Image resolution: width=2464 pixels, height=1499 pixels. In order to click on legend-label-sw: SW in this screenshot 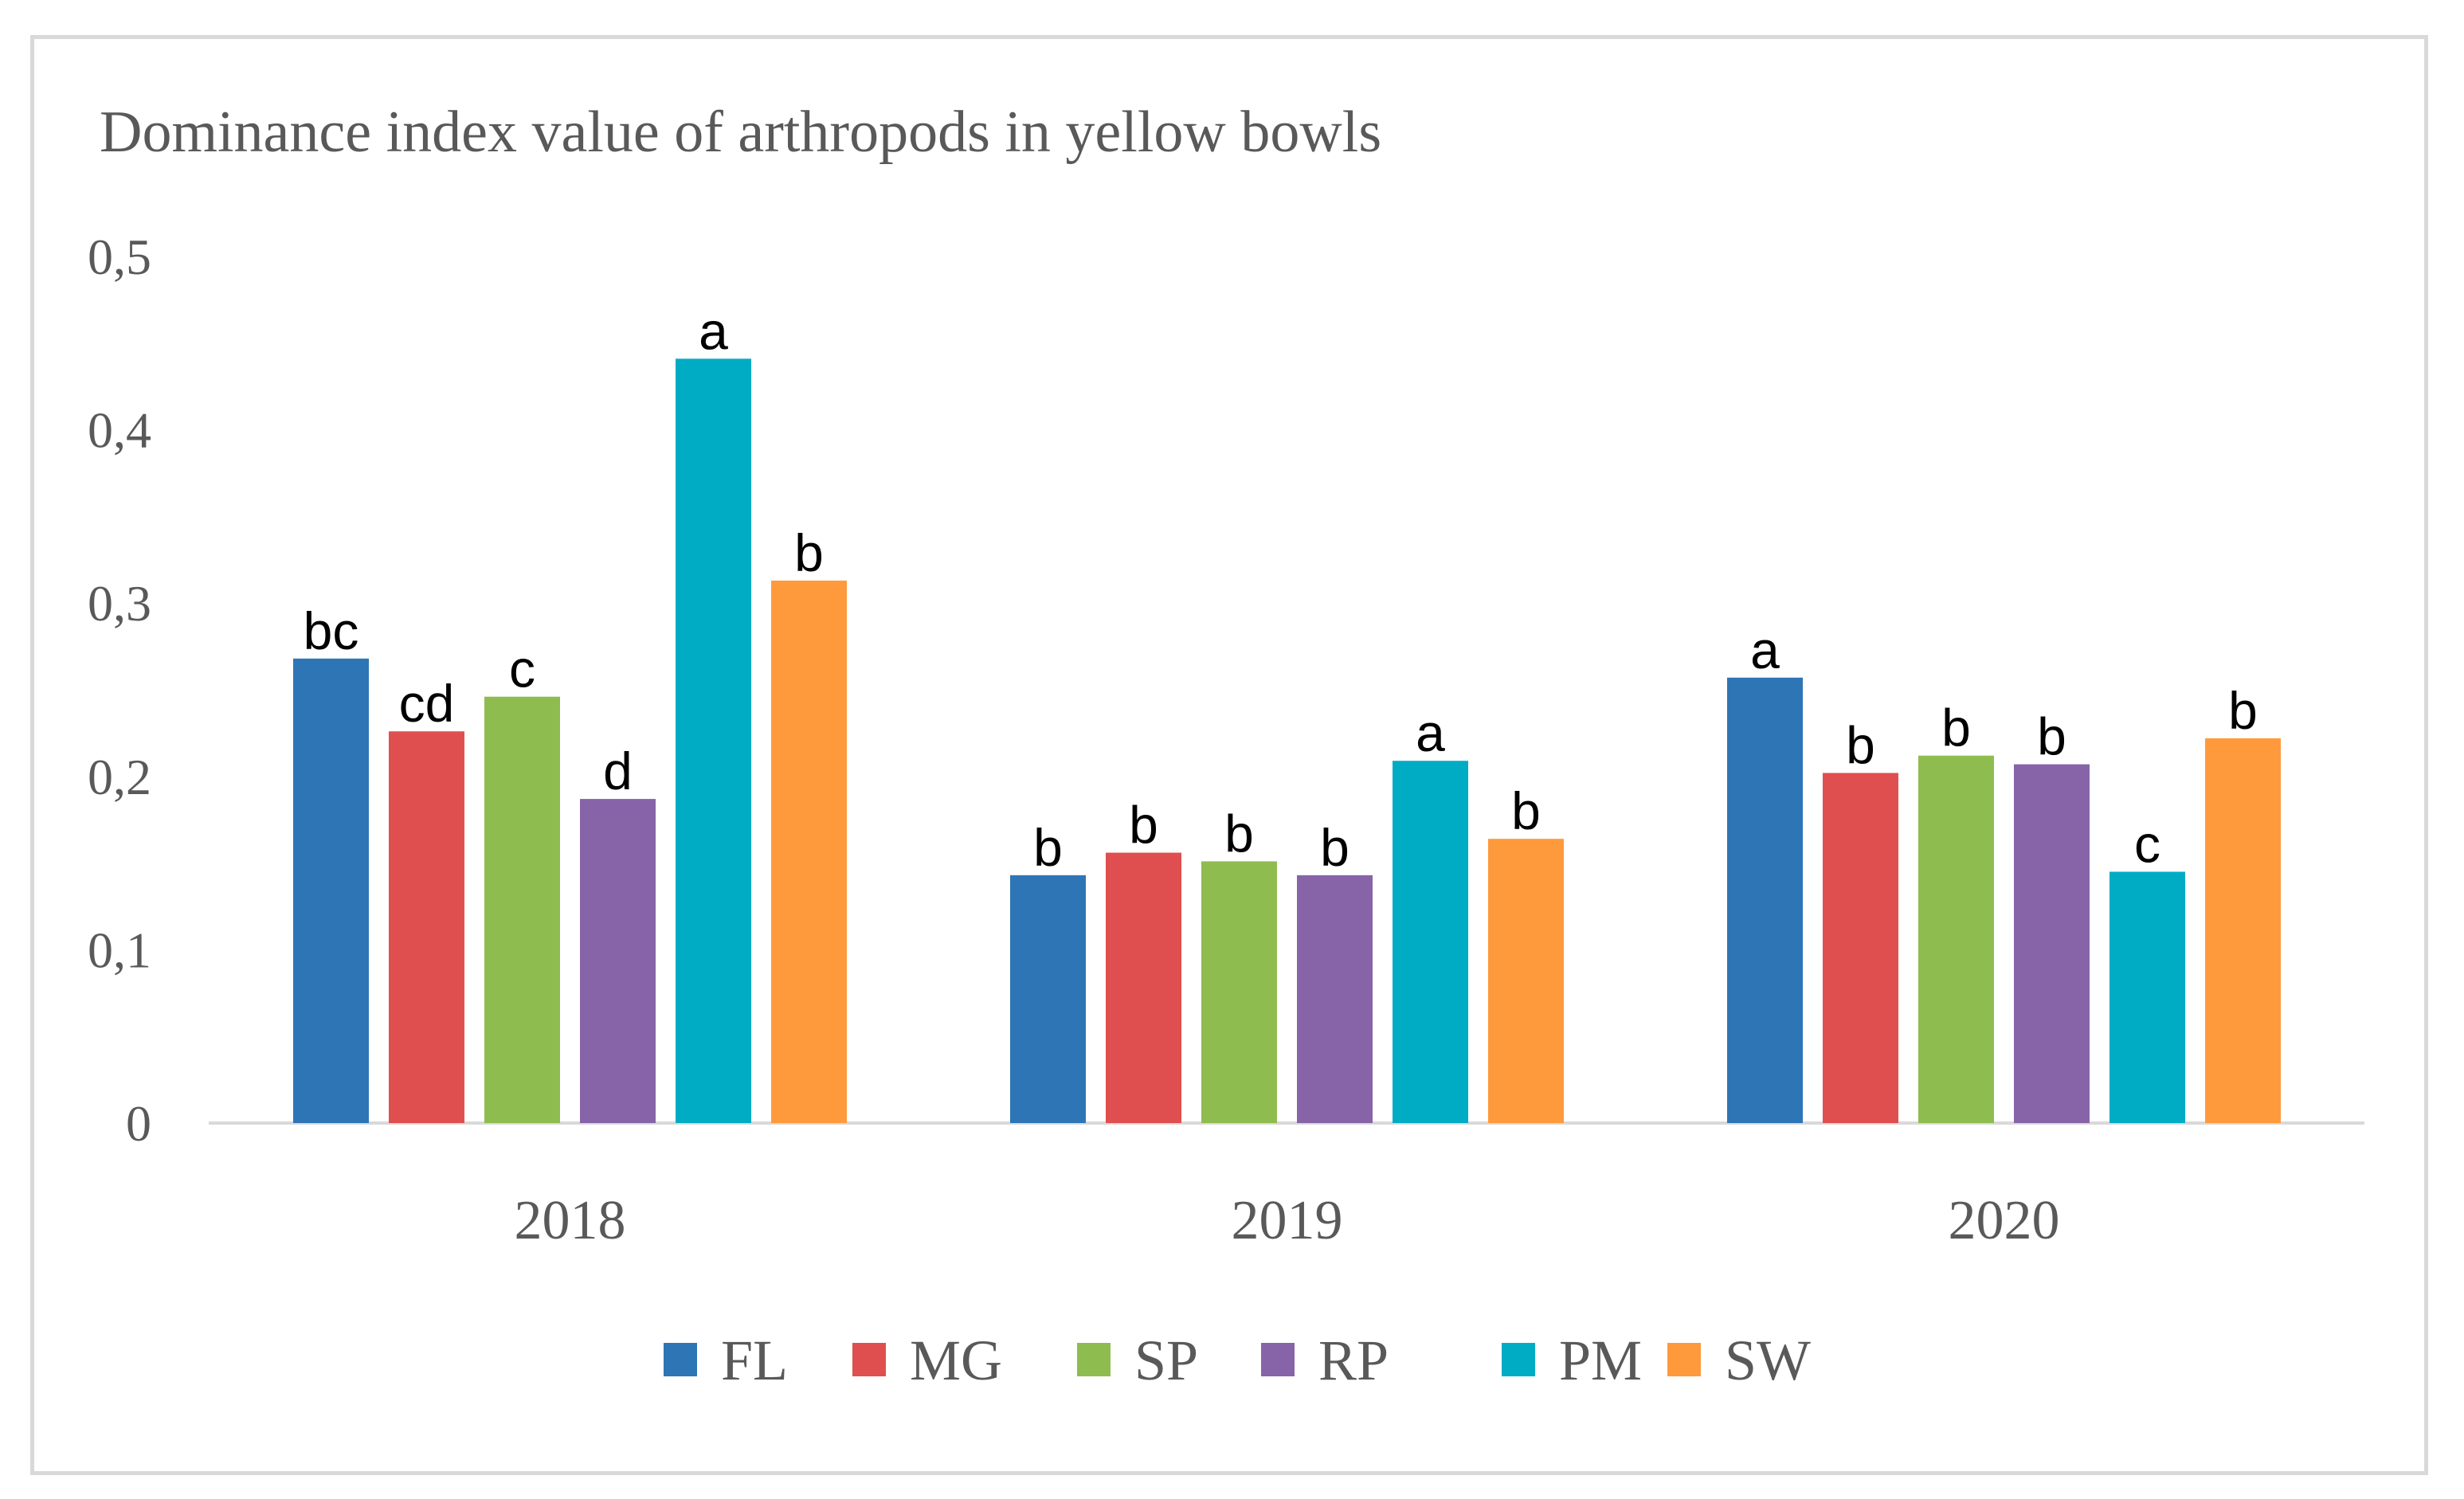, I will do `click(1768, 1360)`.